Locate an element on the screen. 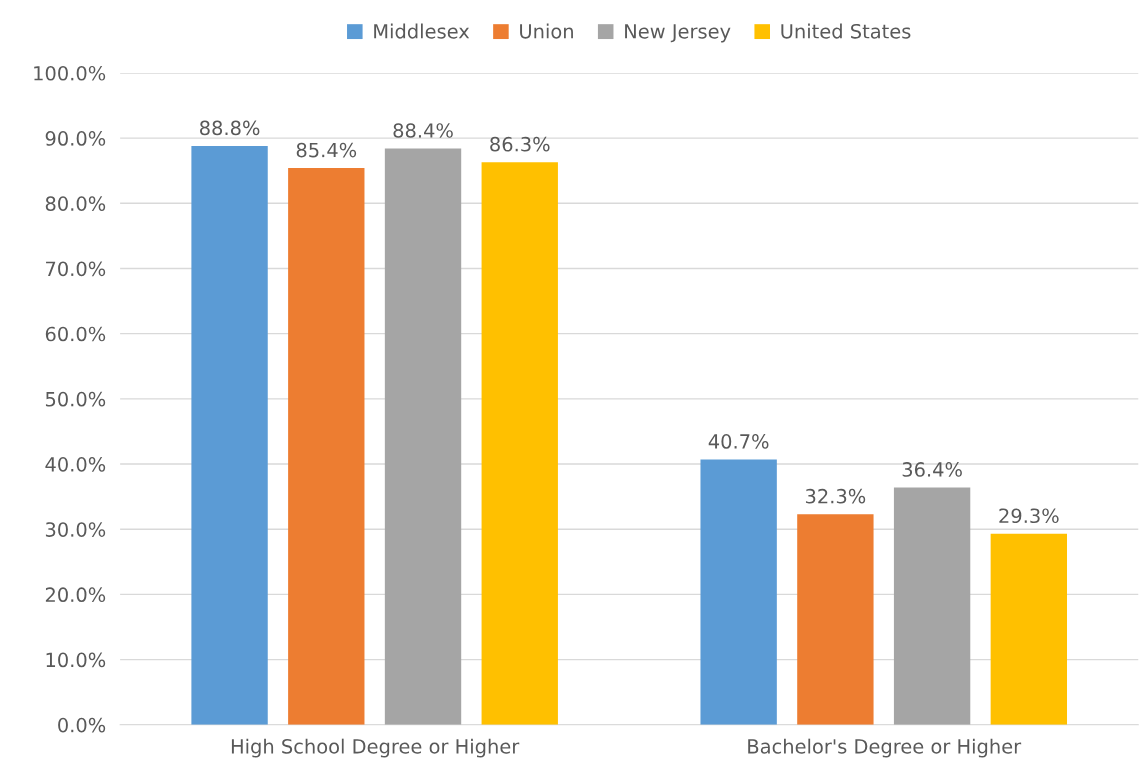 The height and width of the screenshot is (776, 1144). x-tick-label: Bachelor's Degree or Higher is located at coordinates (885, 748).